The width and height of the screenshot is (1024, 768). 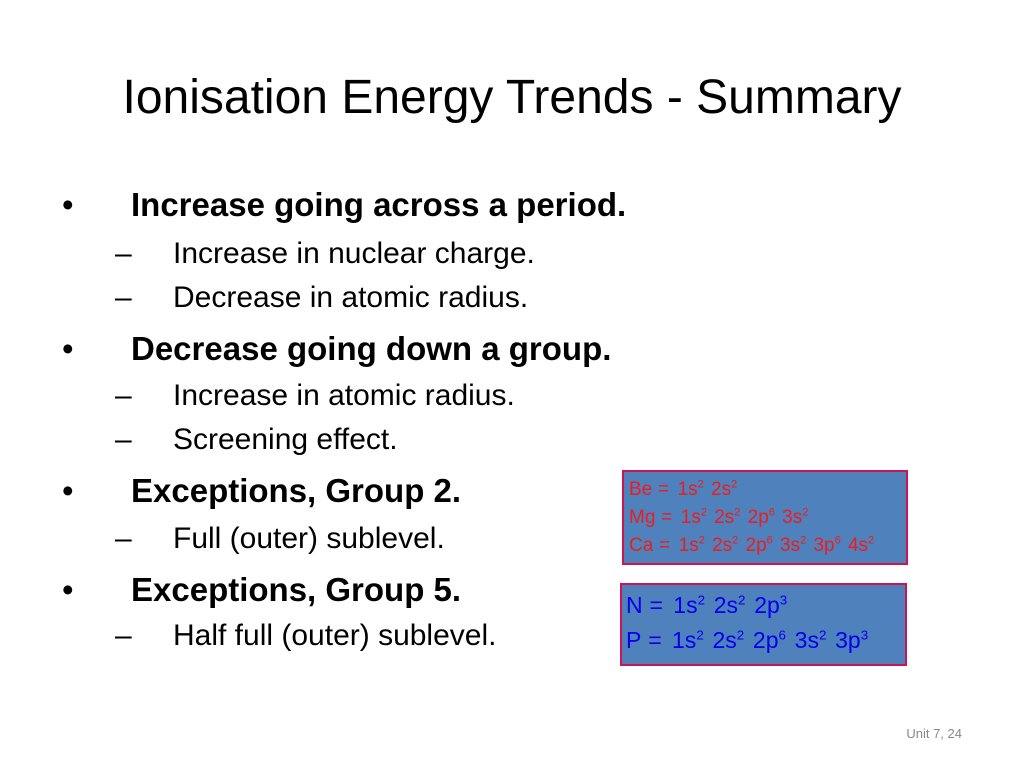 What do you see at coordinates (351, 297) in the screenshot?
I see `sub-bullet-text: Decrease in atomic radius.` at bounding box center [351, 297].